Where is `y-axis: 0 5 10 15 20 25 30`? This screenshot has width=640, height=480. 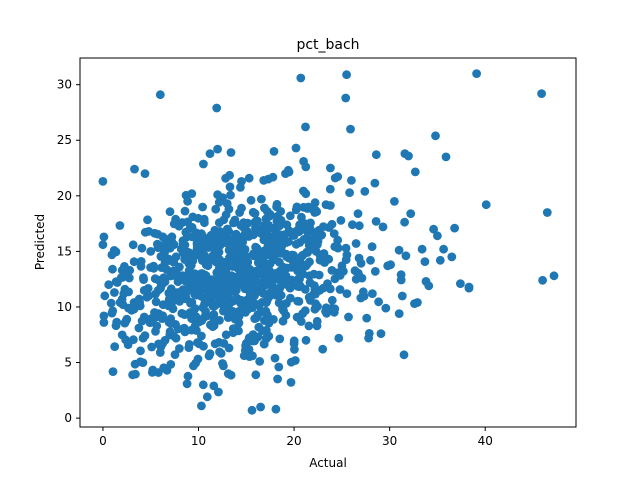 y-axis: 0 5 10 15 20 25 30 is located at coordinates (68, 251).